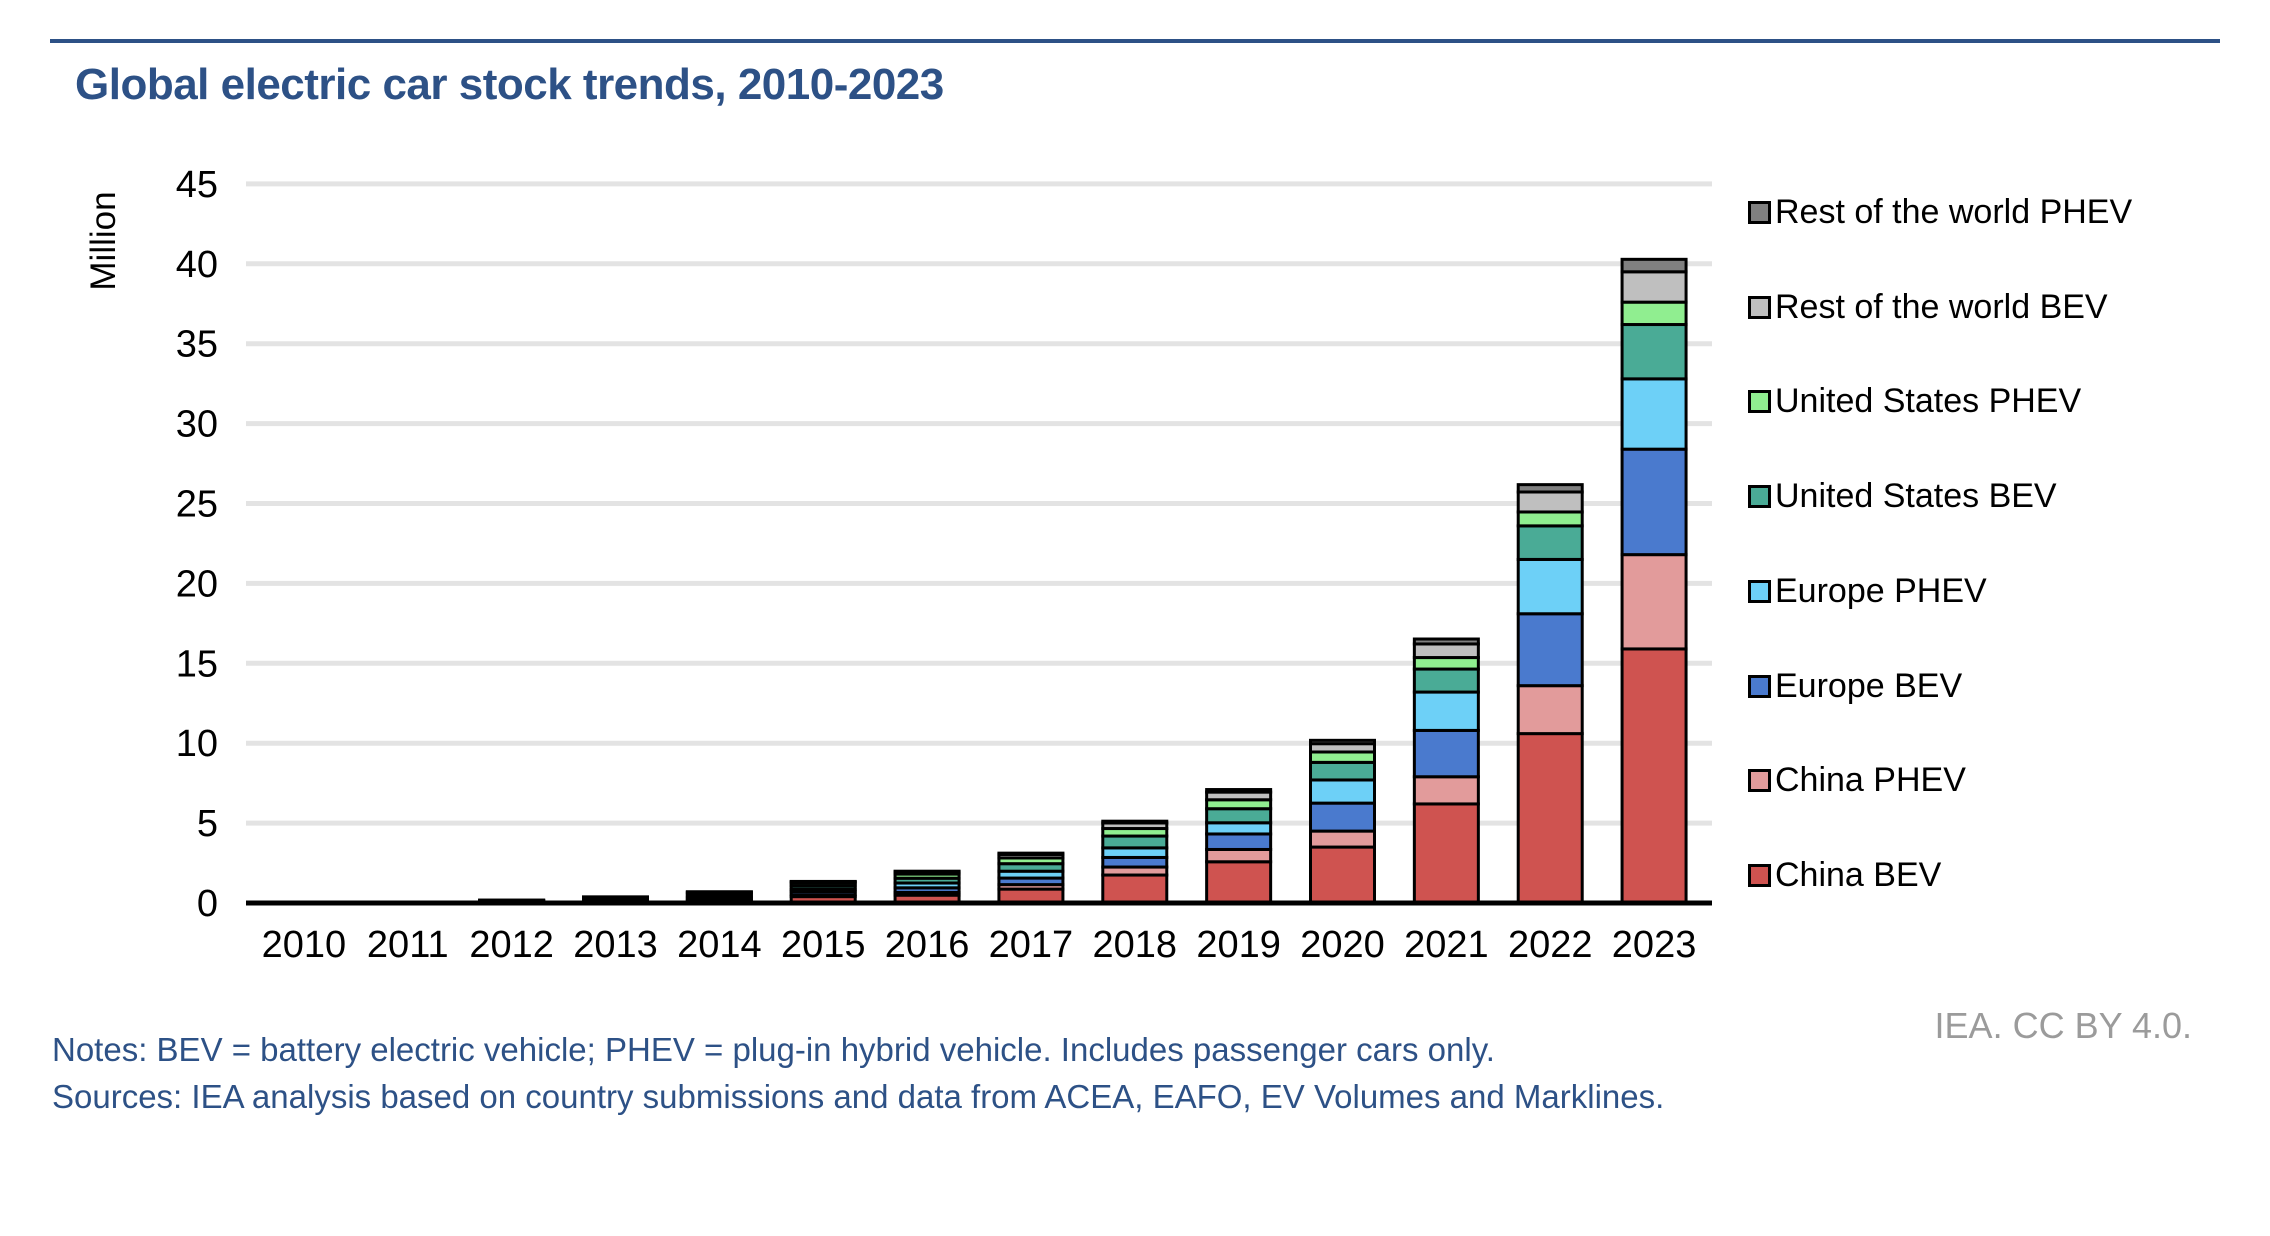 Image resolution: width=2270 pixels, height=1236 pixels. What do you see at coordinates (1654, 287) in the screenshot?
I see `bar-segment-2023-rest-of-the-world-bev` at bounding box center [1654, 287].